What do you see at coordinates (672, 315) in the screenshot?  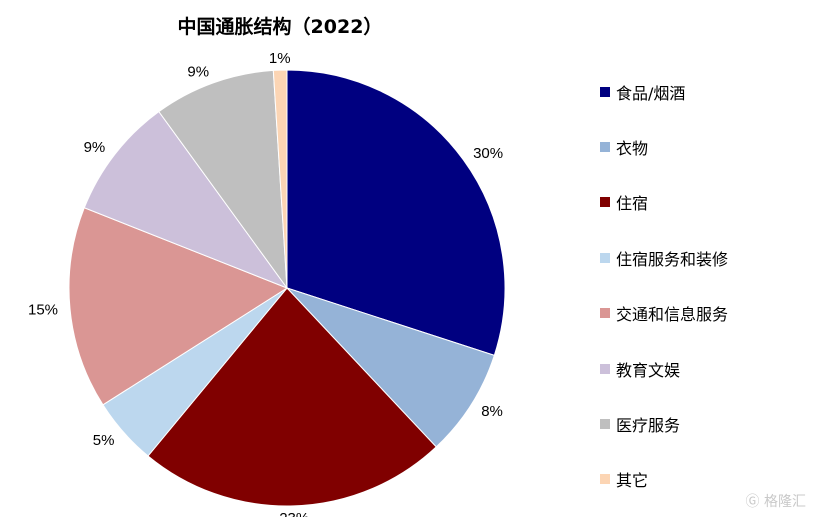 I see `legend-label: 交通和信息服务` at bounding box center [672, 315].